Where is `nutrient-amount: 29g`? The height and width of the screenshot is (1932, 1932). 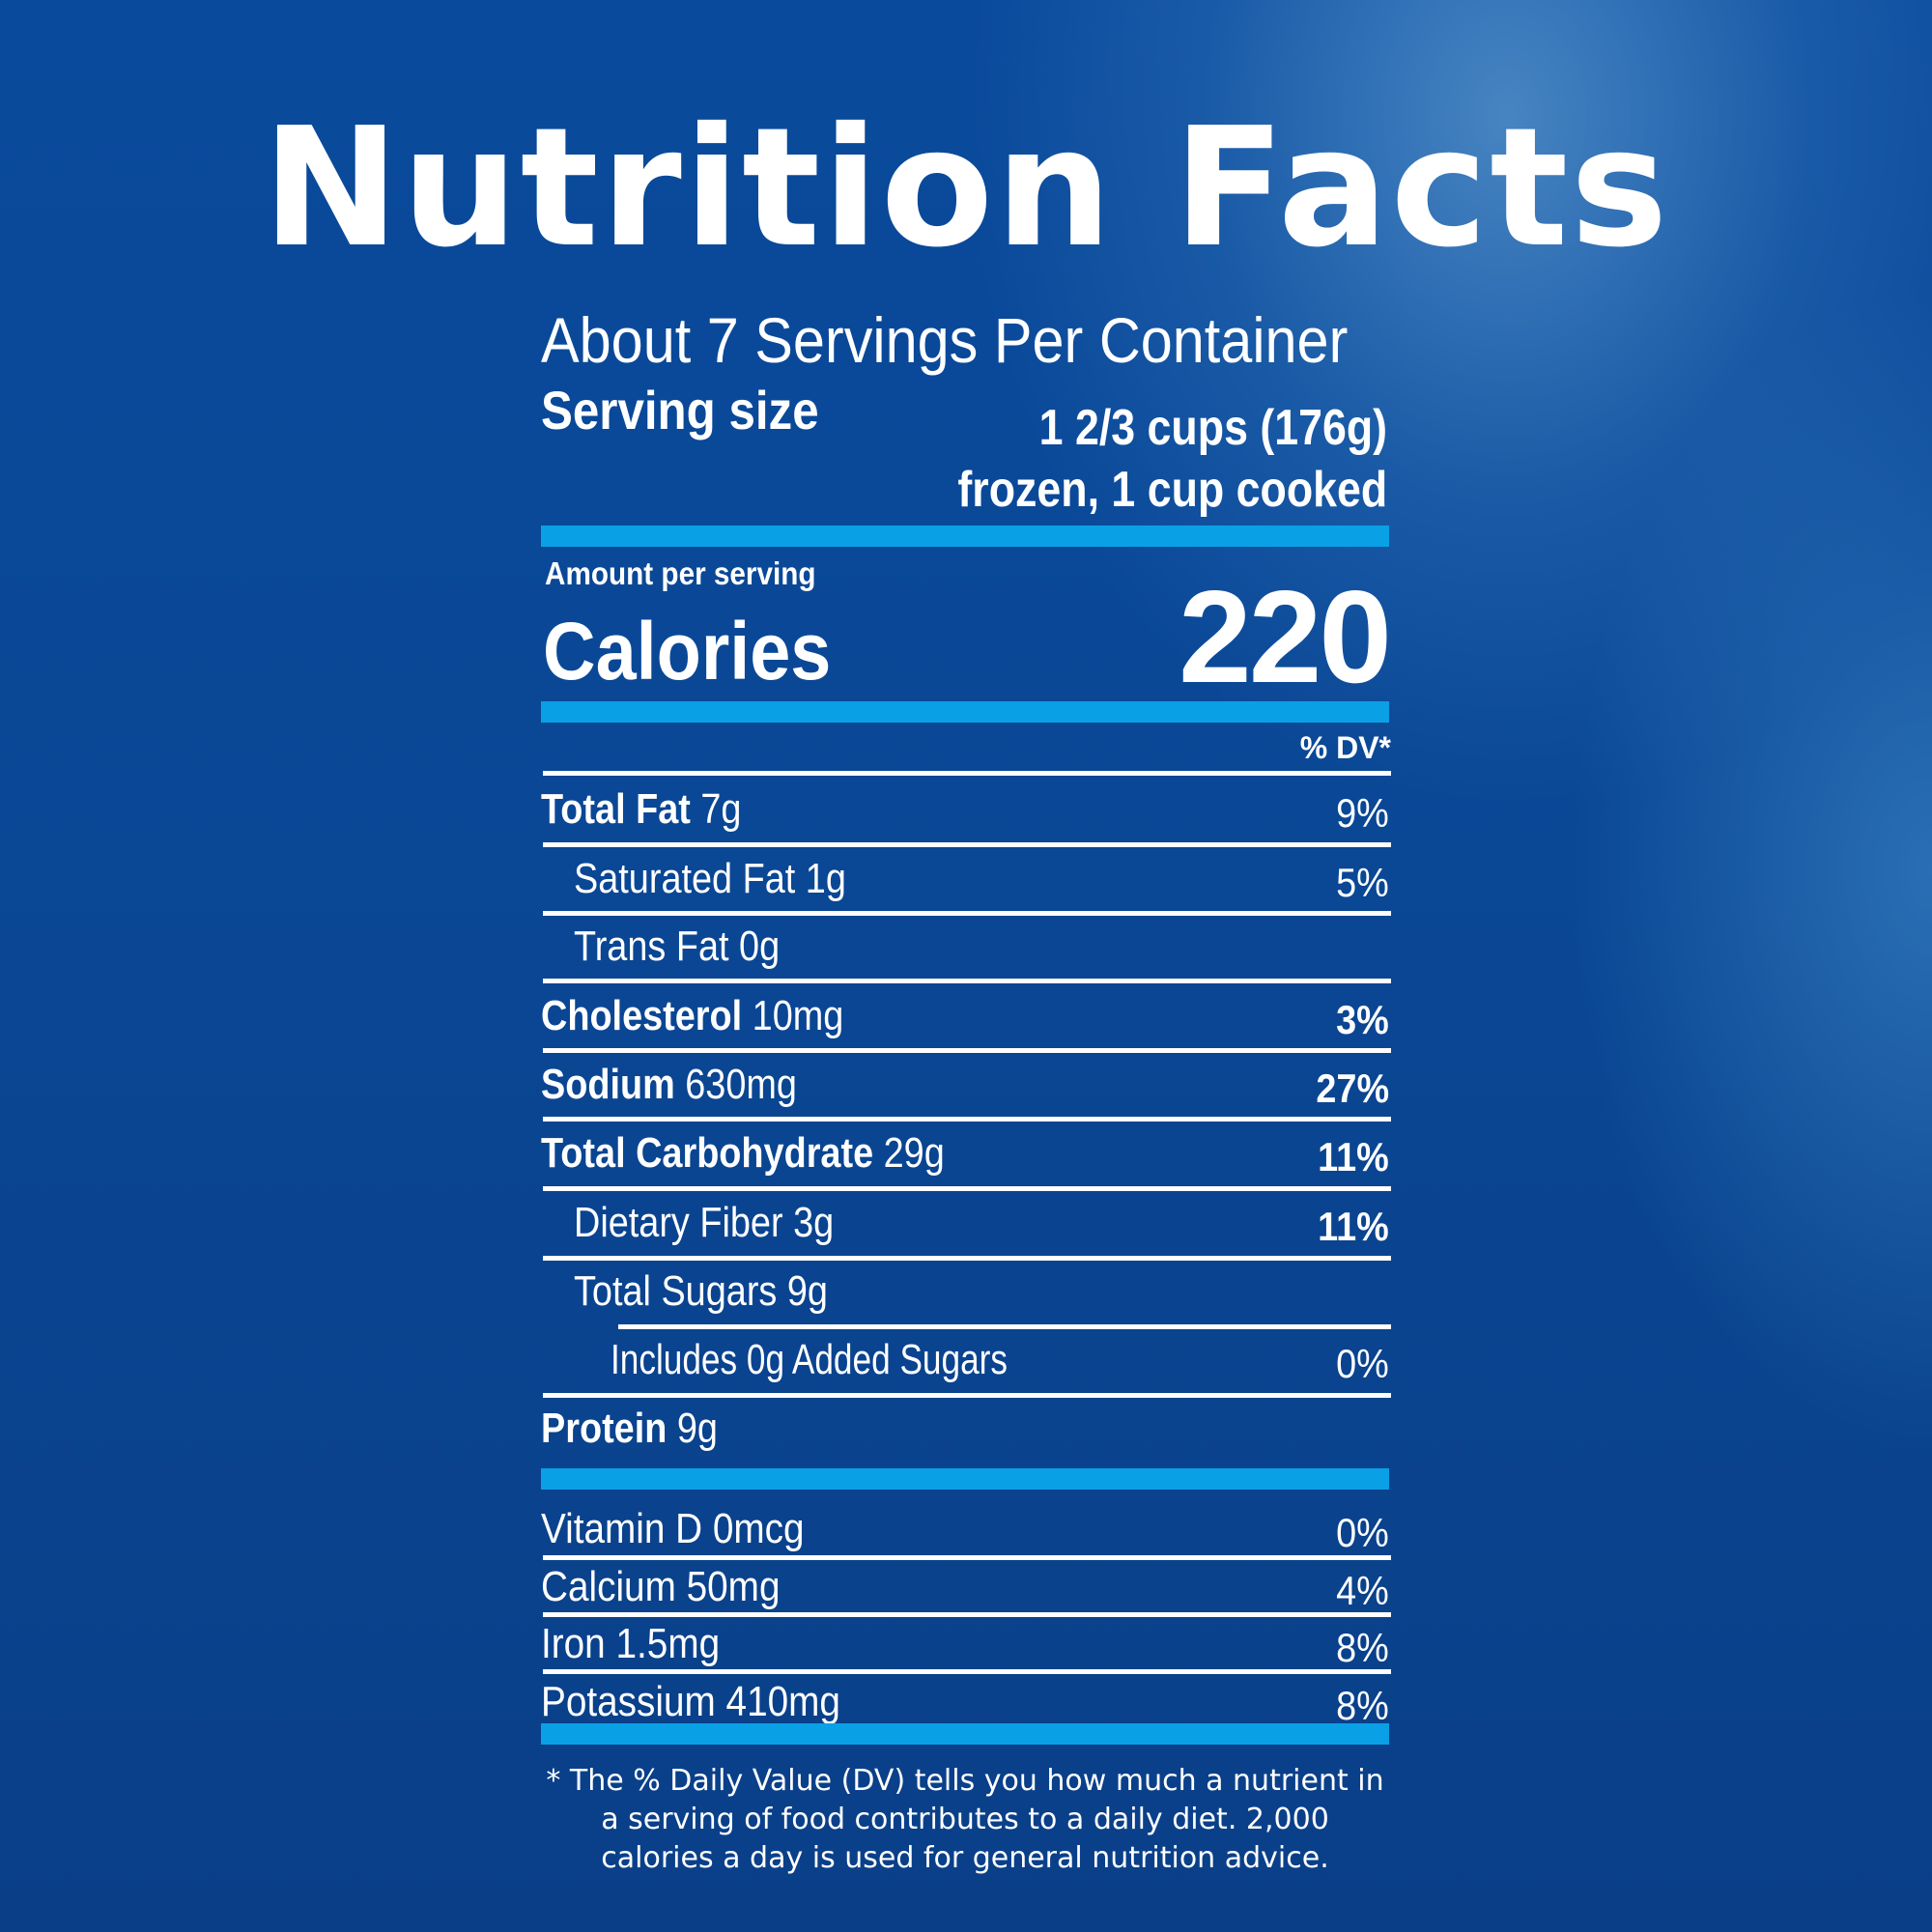
nutrient-amount: 29g is located at coordinates (914, 1153).